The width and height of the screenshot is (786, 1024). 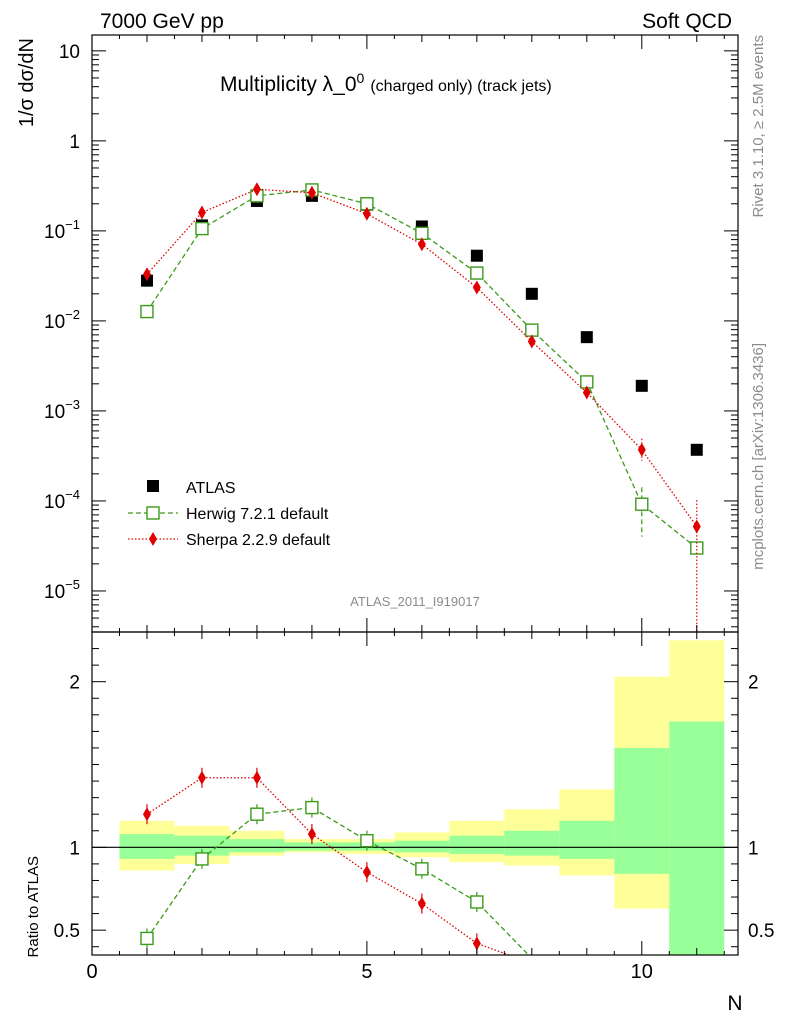 I want to click on y-tick-label-main: 10⁻³, so click(x=62, y=410).